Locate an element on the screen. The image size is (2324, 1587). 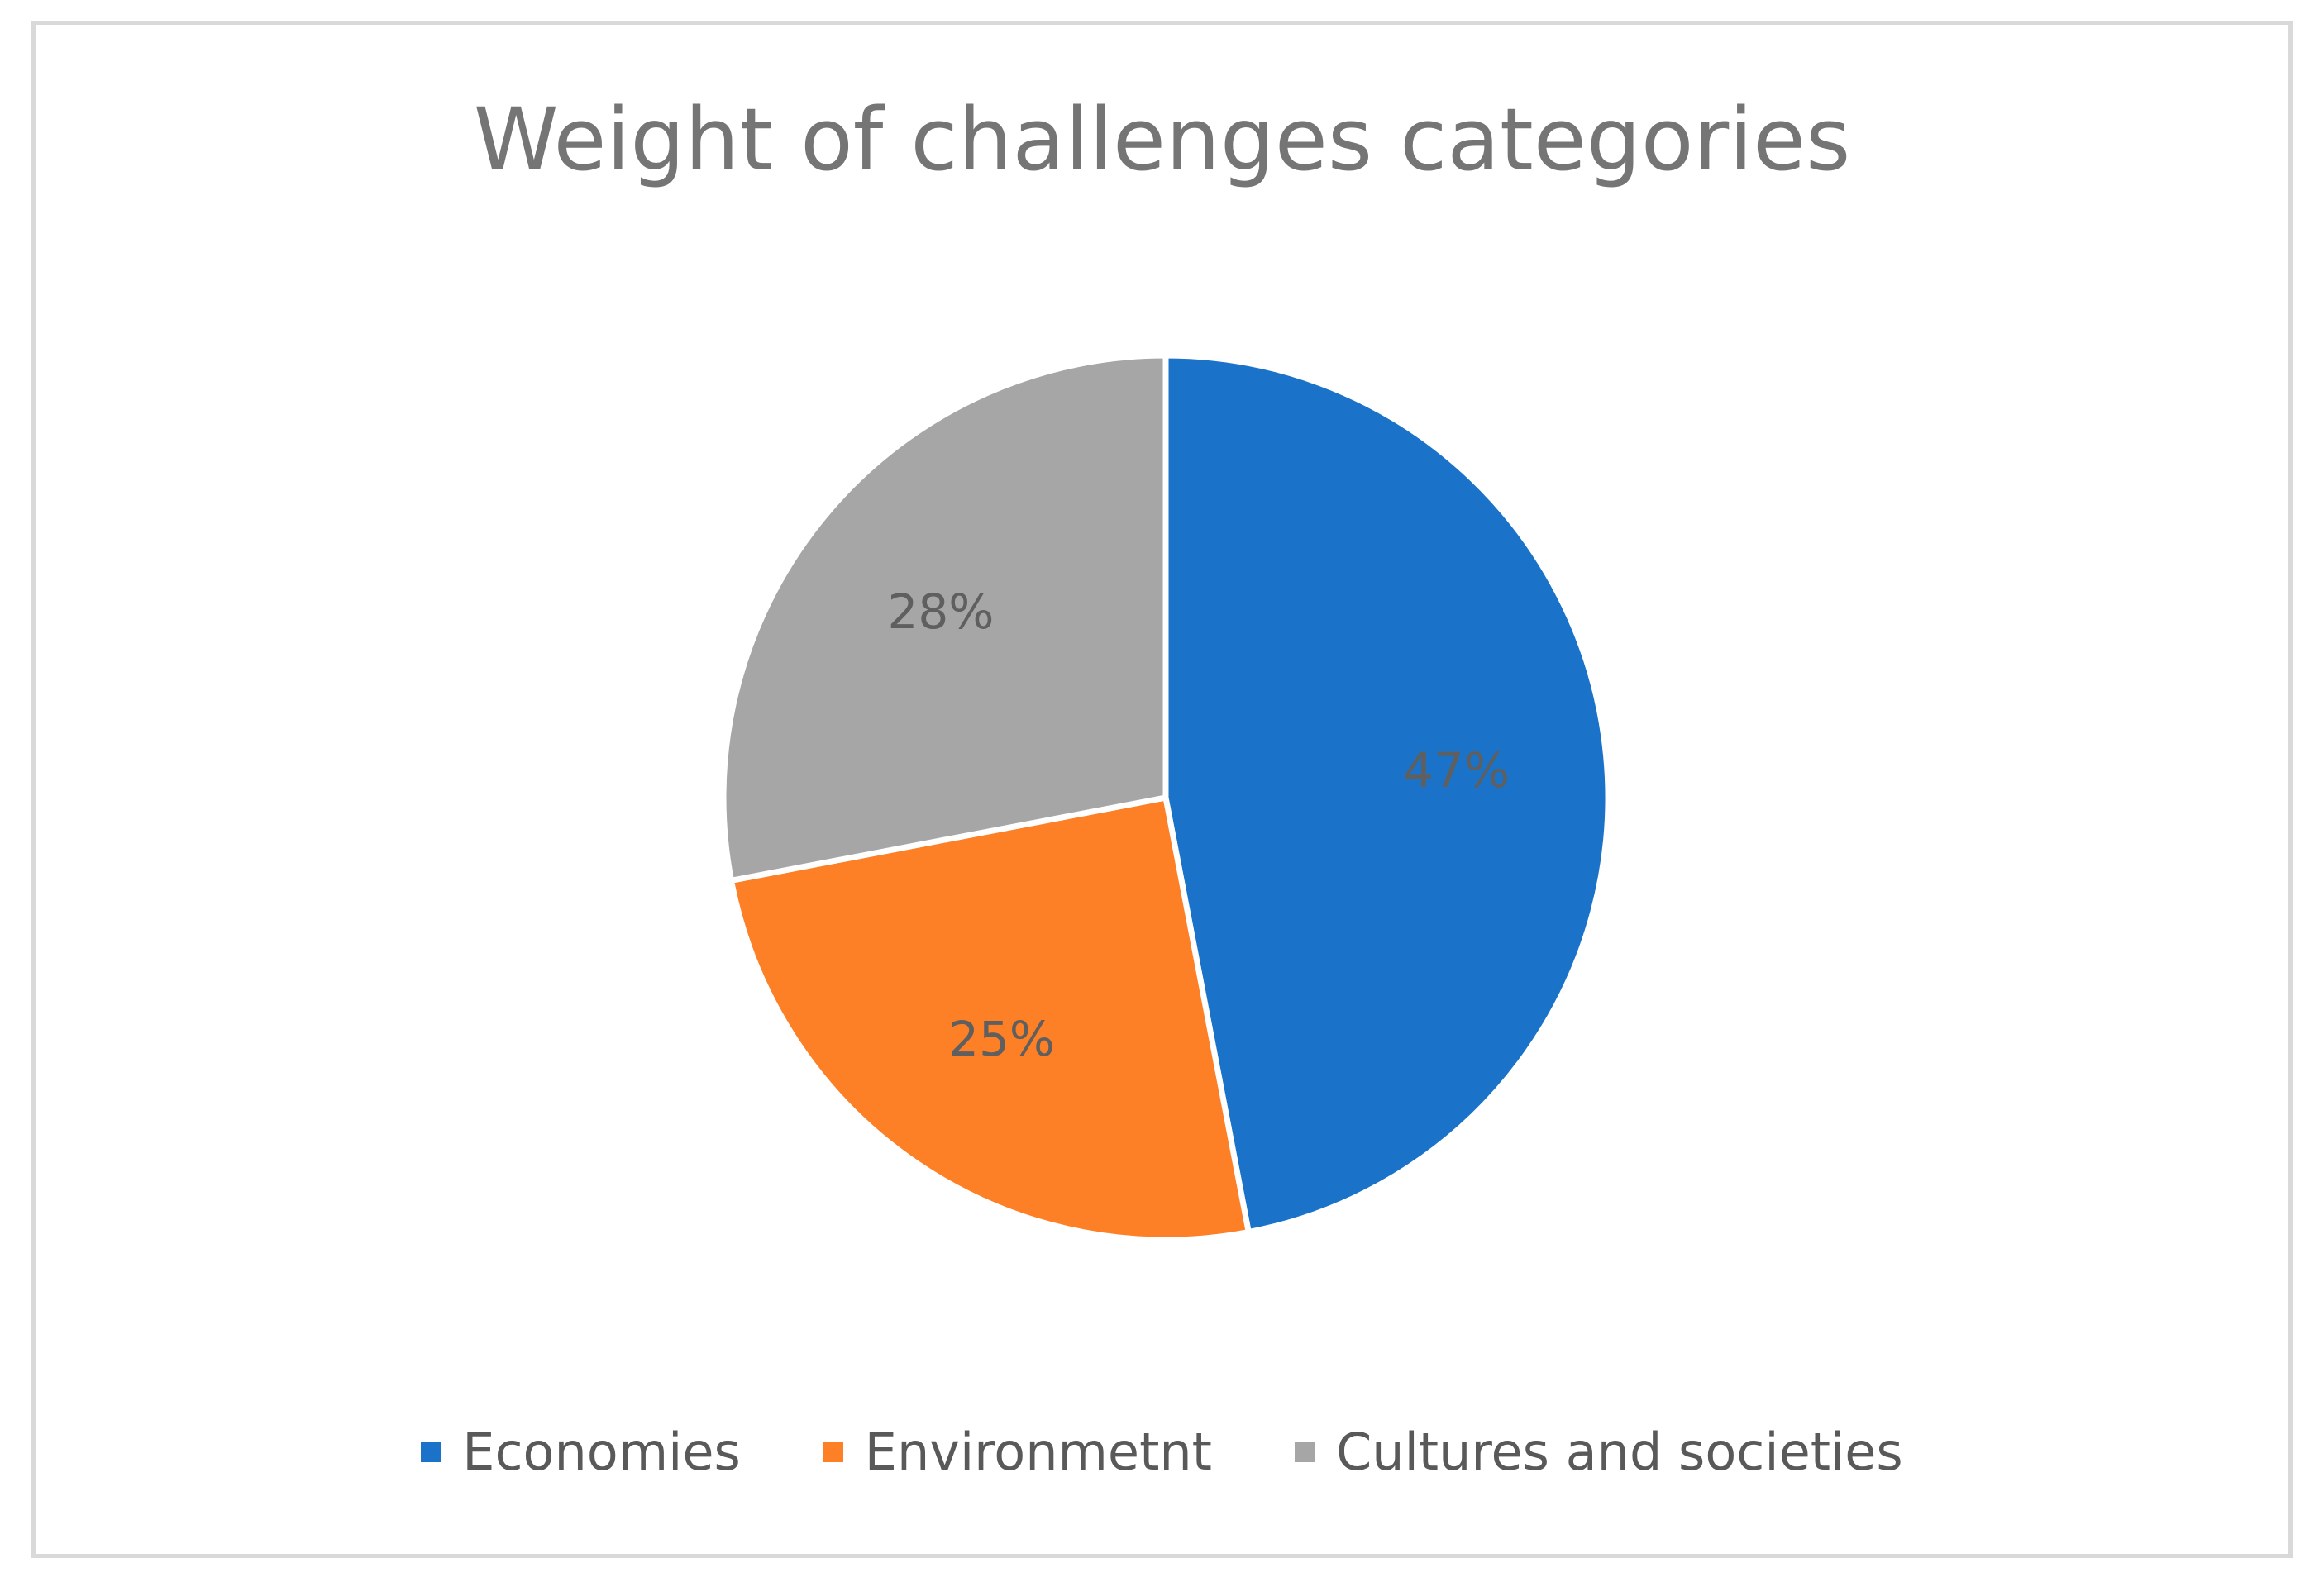
pie-slice-cultures-and-societies is located at coordinates (944, 618).